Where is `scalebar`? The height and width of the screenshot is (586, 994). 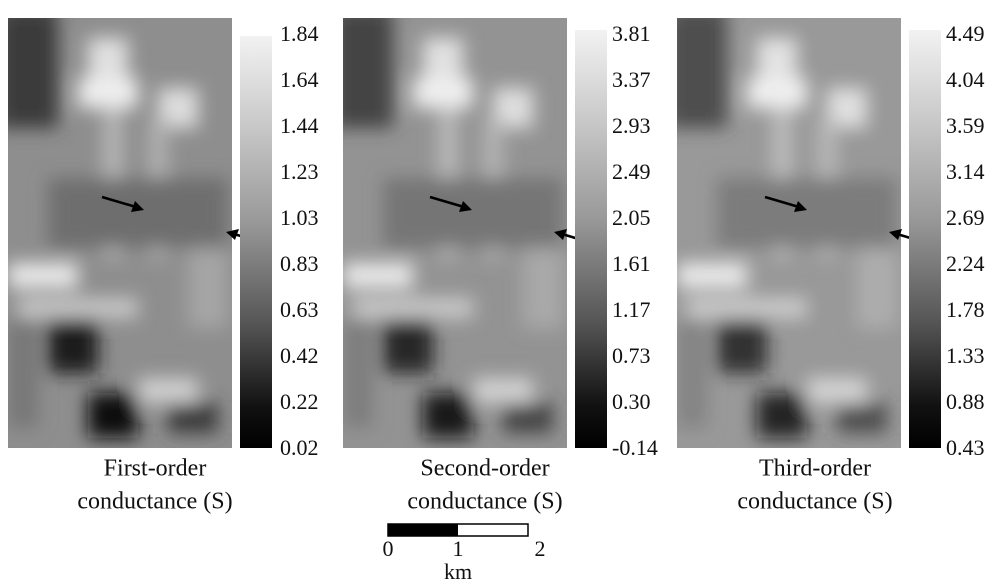
scalebar is located at coordinates (458, 530).